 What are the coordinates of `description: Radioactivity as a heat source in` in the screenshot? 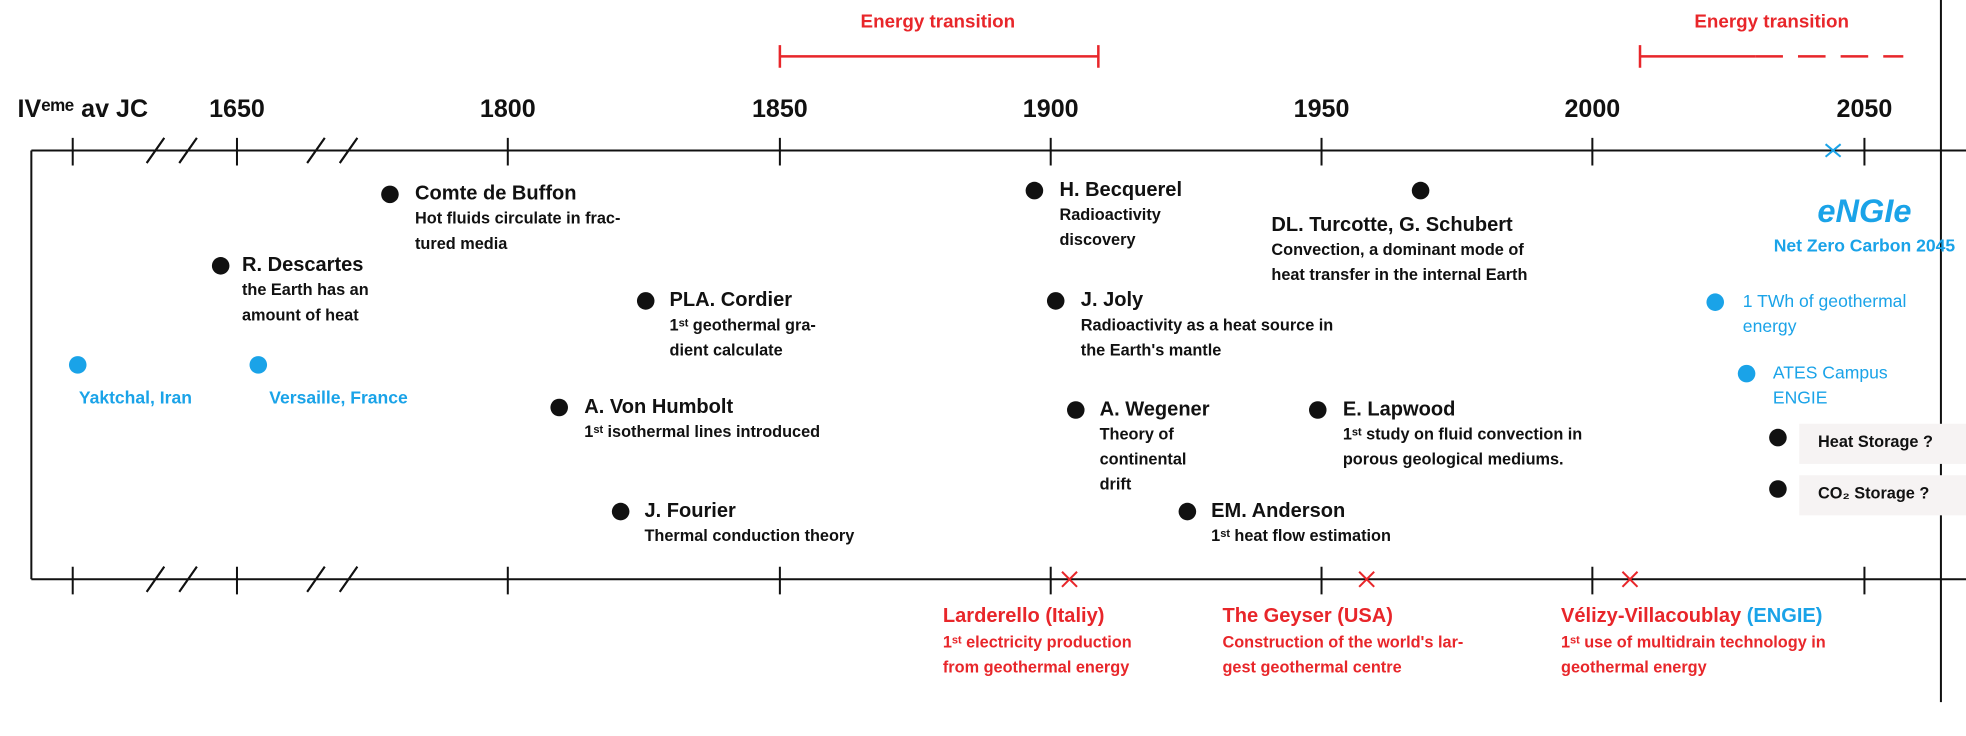 It's located at (1207, 325).